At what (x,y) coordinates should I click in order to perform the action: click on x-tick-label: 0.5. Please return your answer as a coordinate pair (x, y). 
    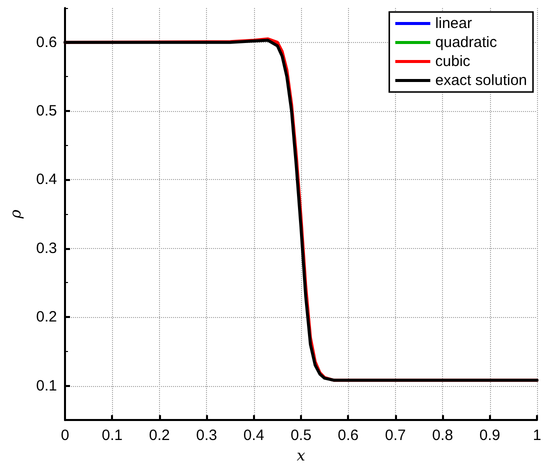
    Looking at the image, I should click on (301, 435).